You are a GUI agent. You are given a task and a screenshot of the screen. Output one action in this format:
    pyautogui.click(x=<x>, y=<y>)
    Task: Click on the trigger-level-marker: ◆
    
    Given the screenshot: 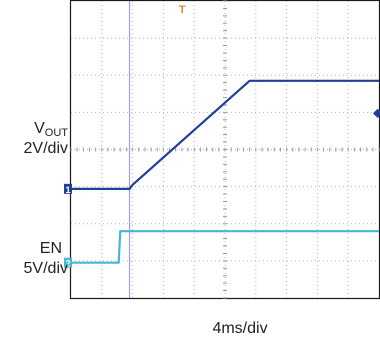 What is the action you would take?
    pyautogui.click(x=376, y=112)
    